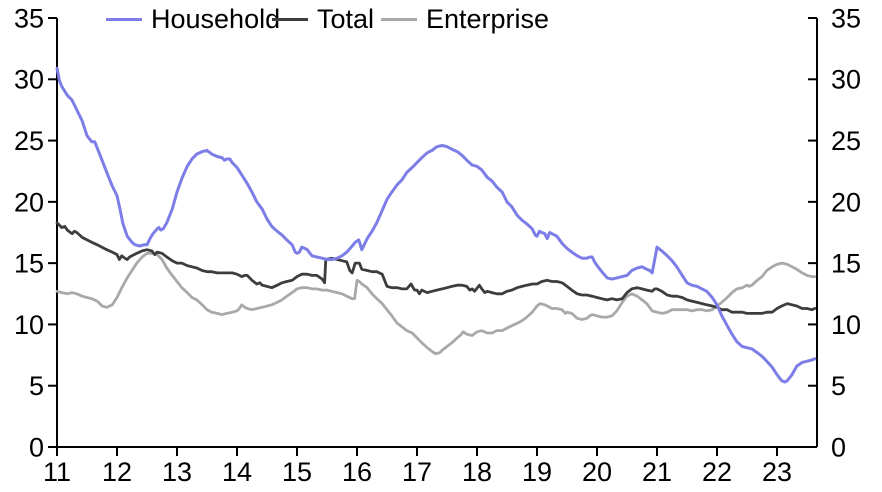 The image size is (882, 492). Describe the element at coordinates (216, 19) in the screenshot. I see `legend-label-household: Household` at that location.